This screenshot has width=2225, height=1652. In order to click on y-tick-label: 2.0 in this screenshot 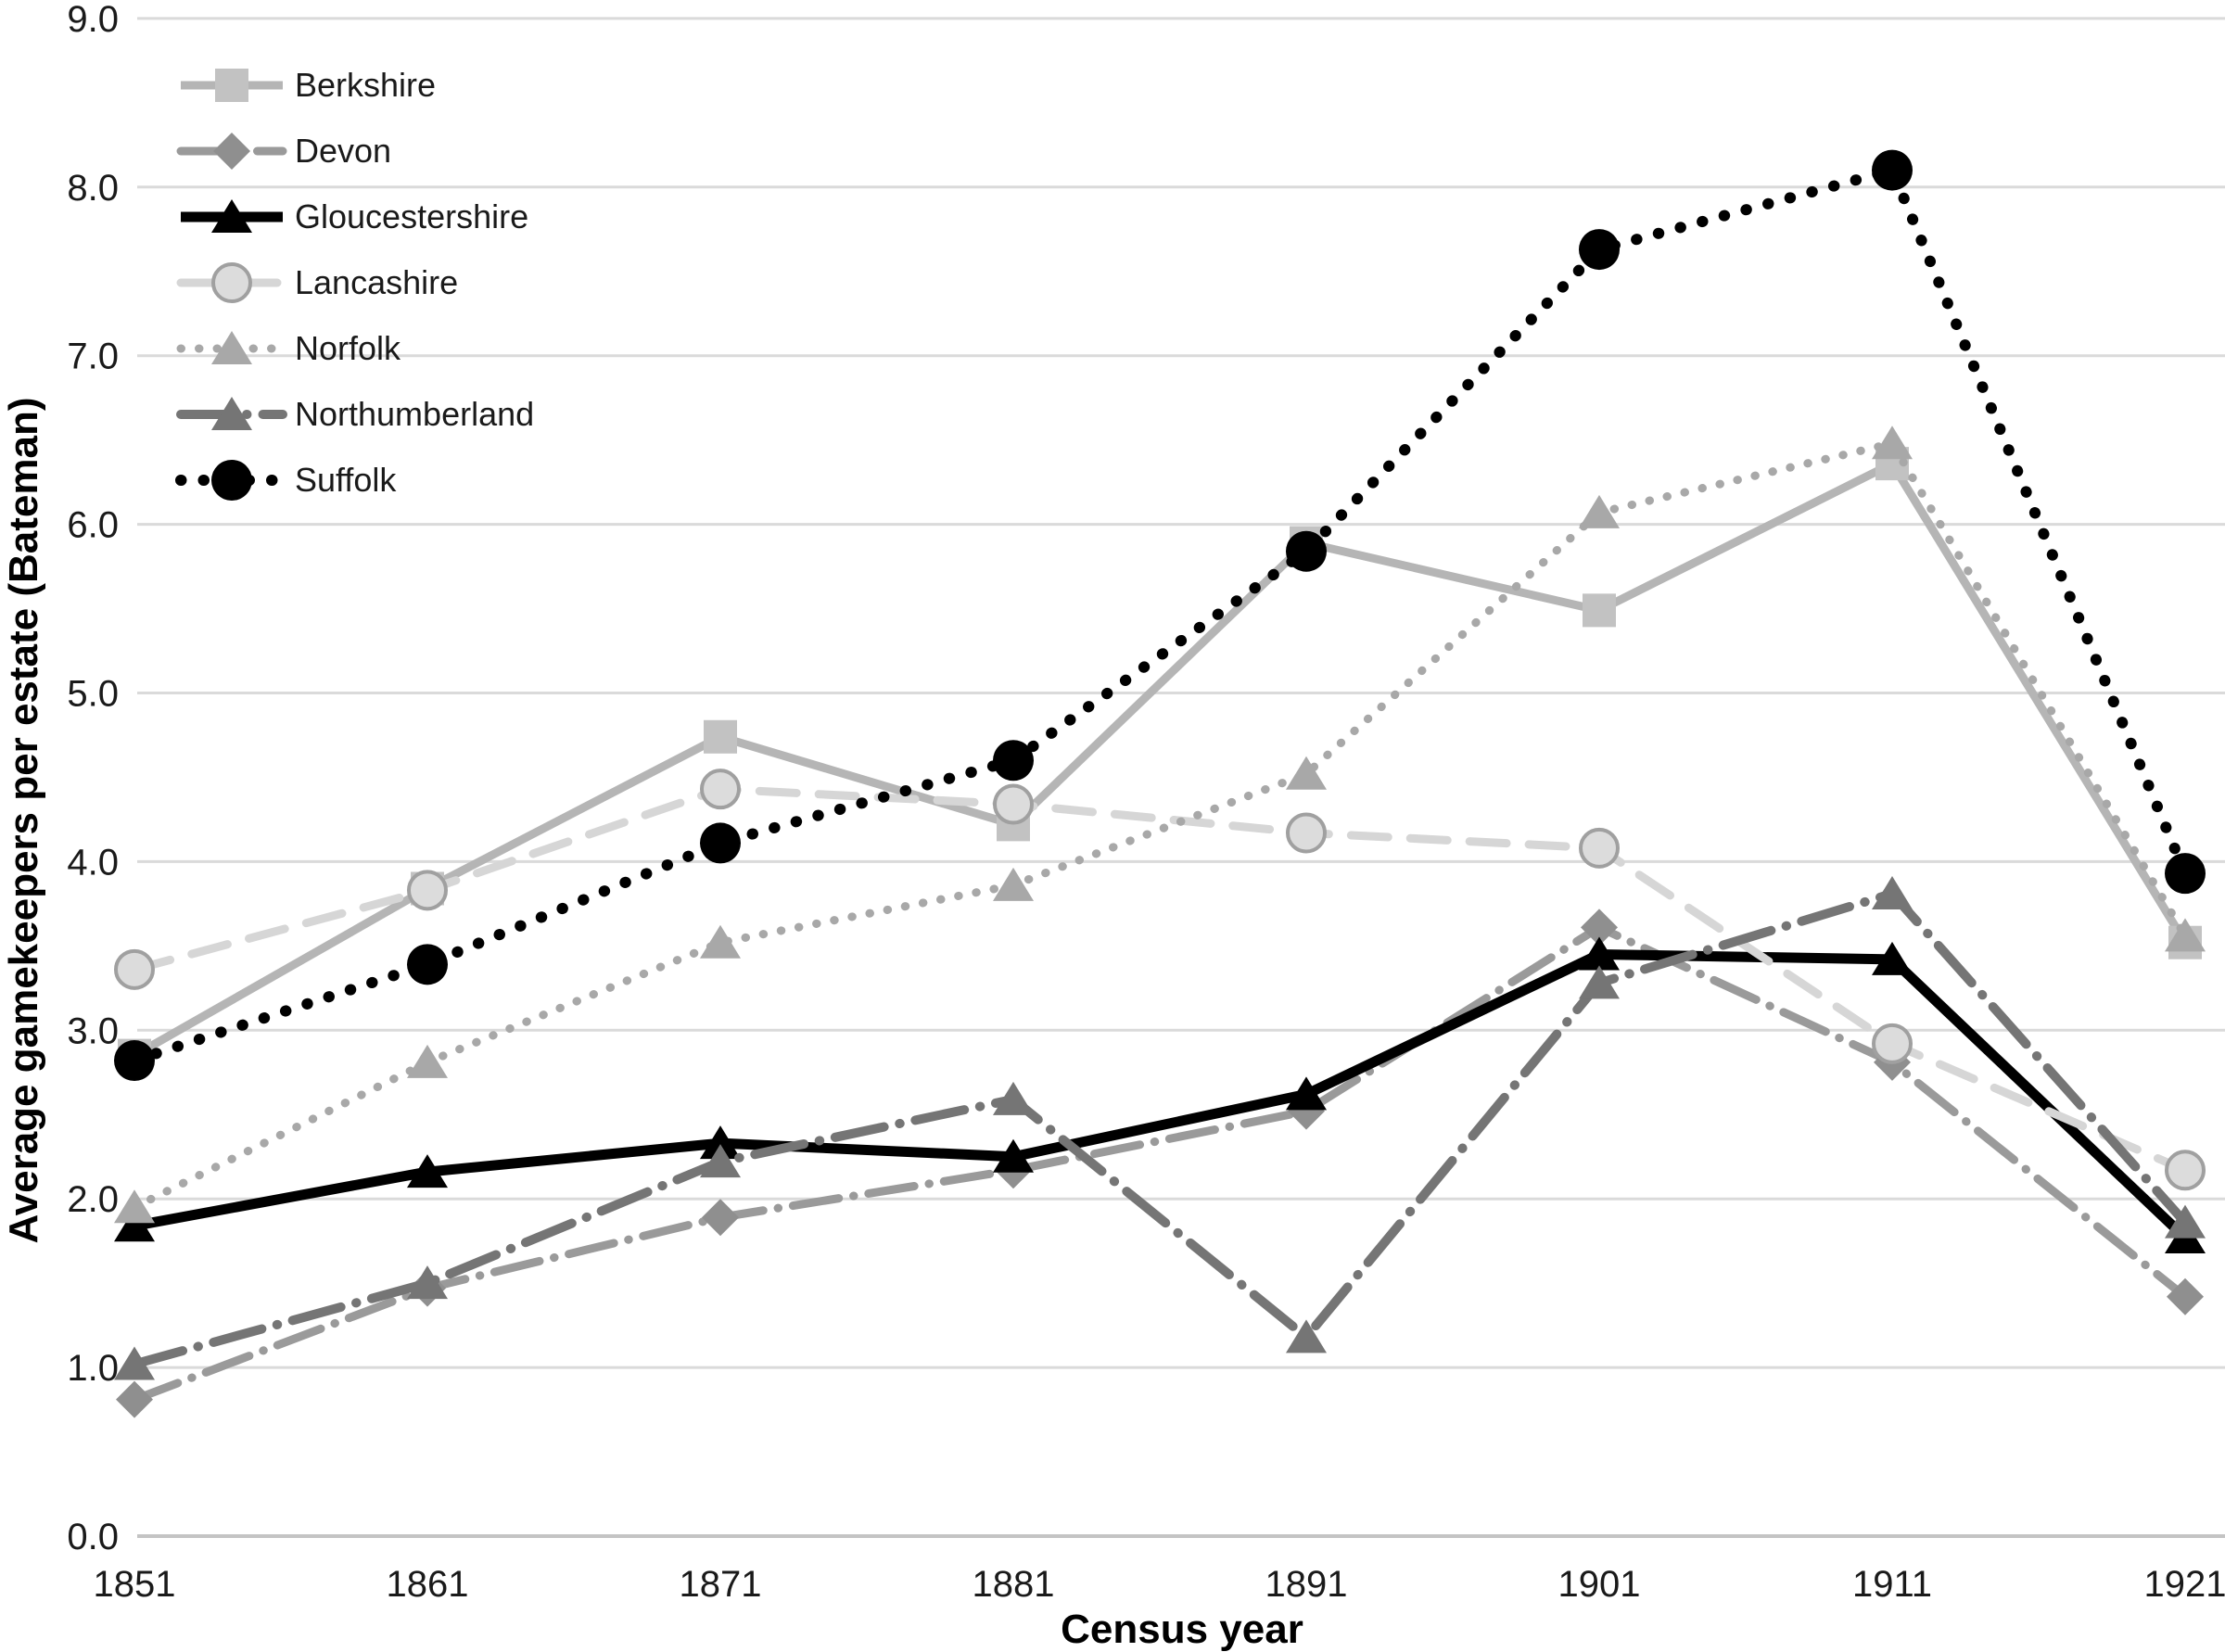, I will do `click(93, 1199)`.